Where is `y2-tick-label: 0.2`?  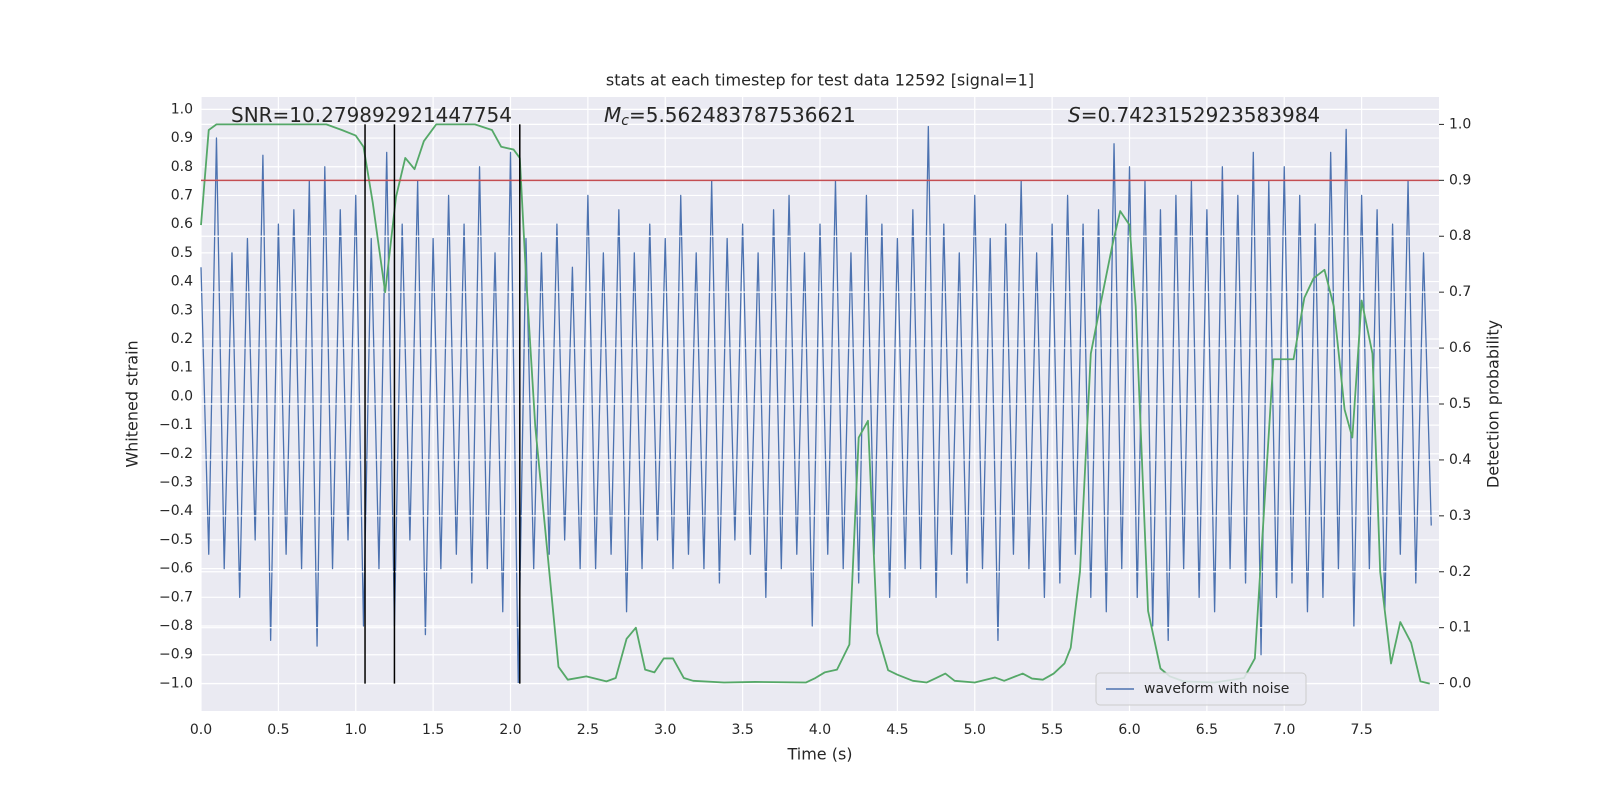
y2-tick-label: 0.2 is located at coordinates (1460, 572).